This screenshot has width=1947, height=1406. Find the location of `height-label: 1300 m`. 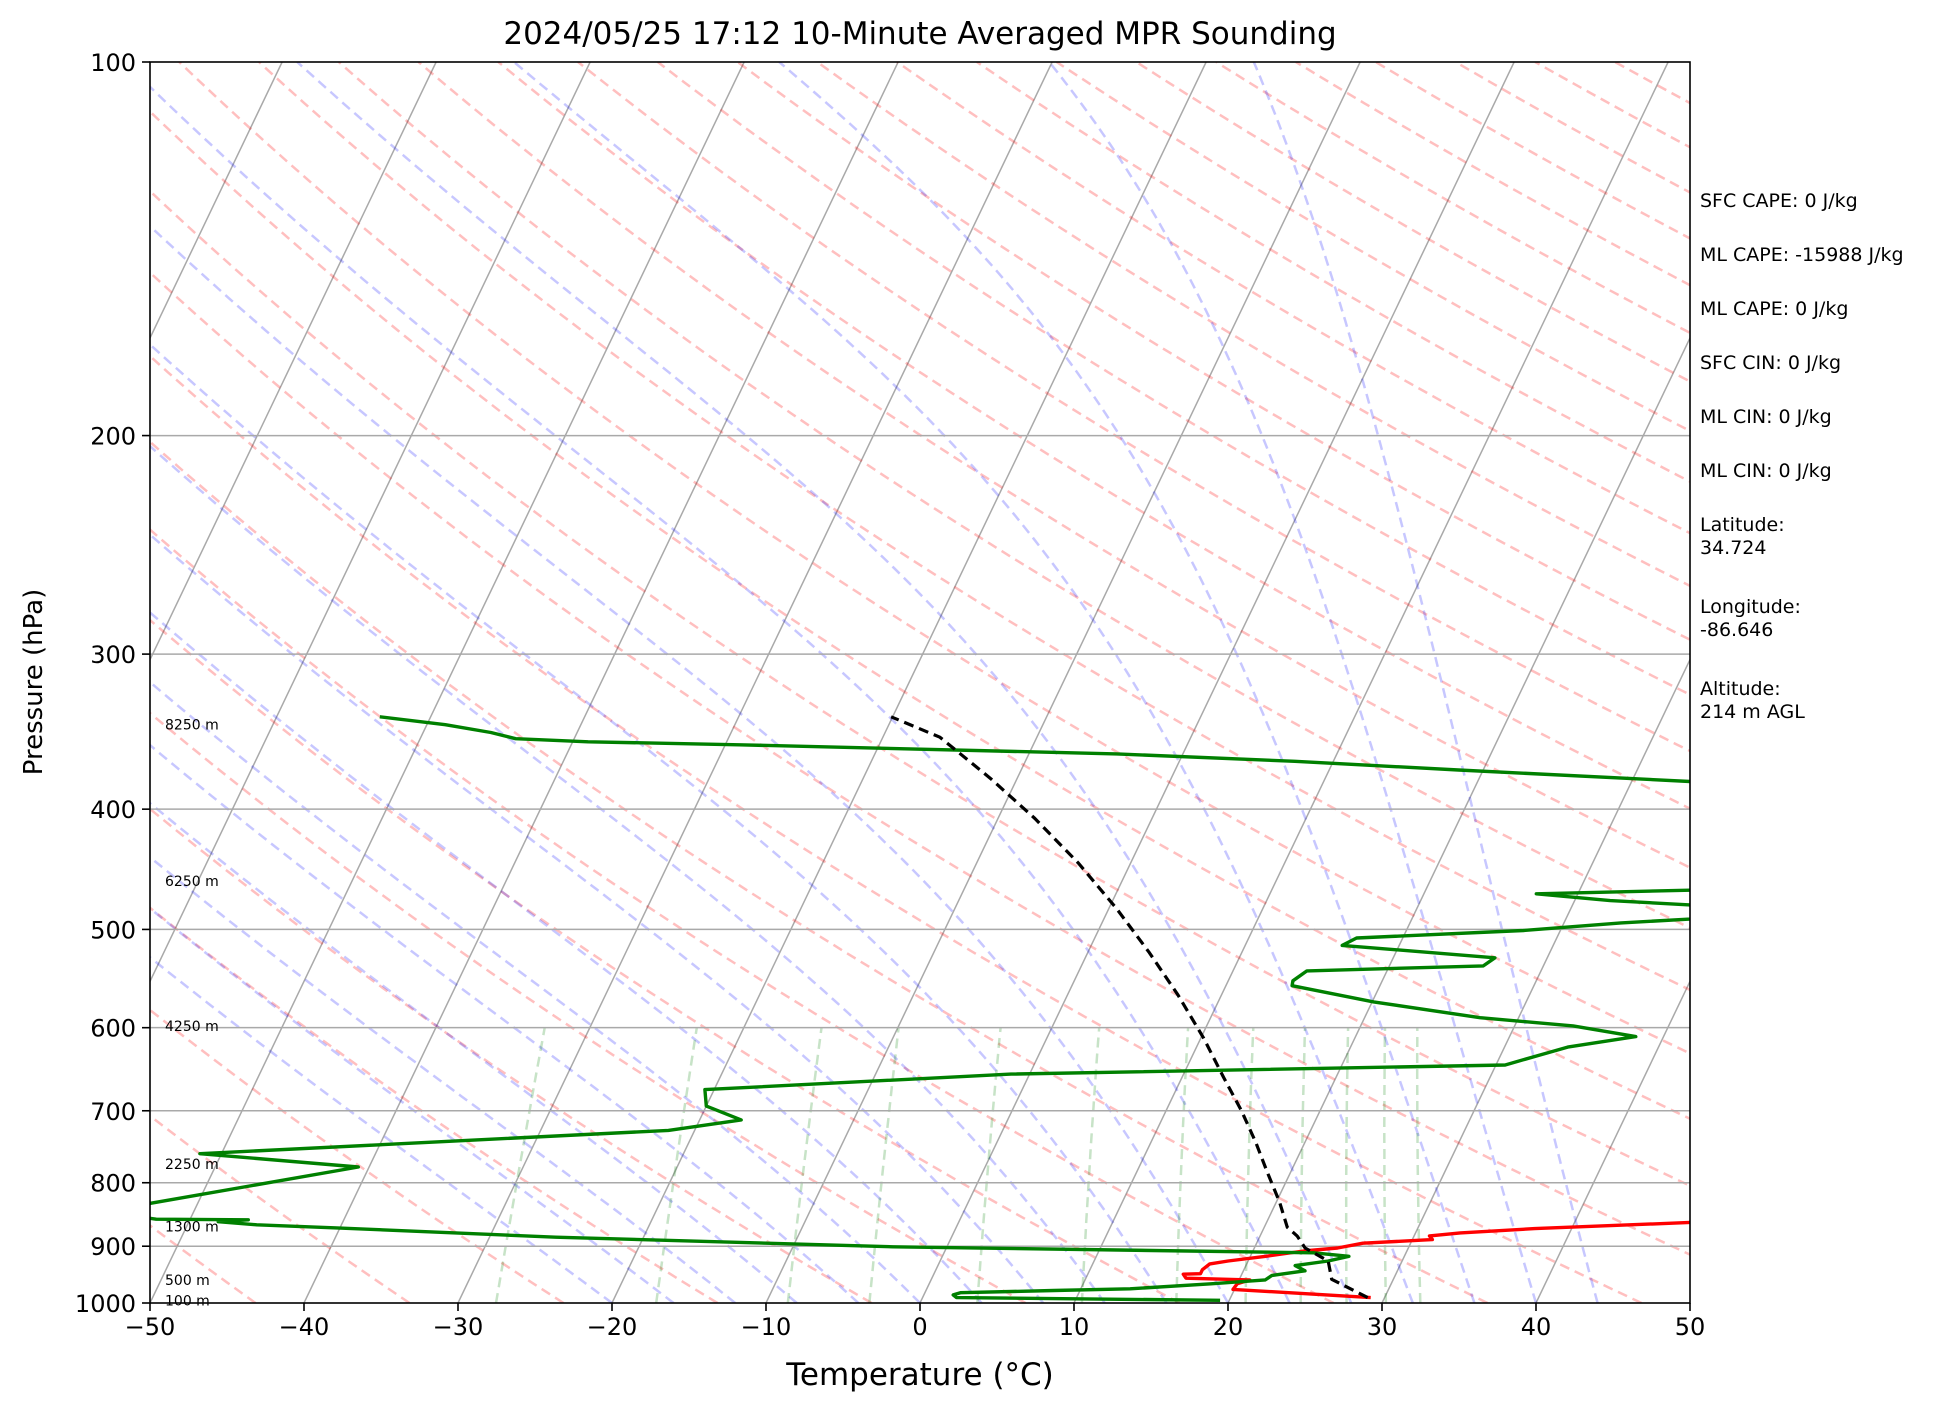

height-label: 1300 m is located at coordinates (192, 1228).